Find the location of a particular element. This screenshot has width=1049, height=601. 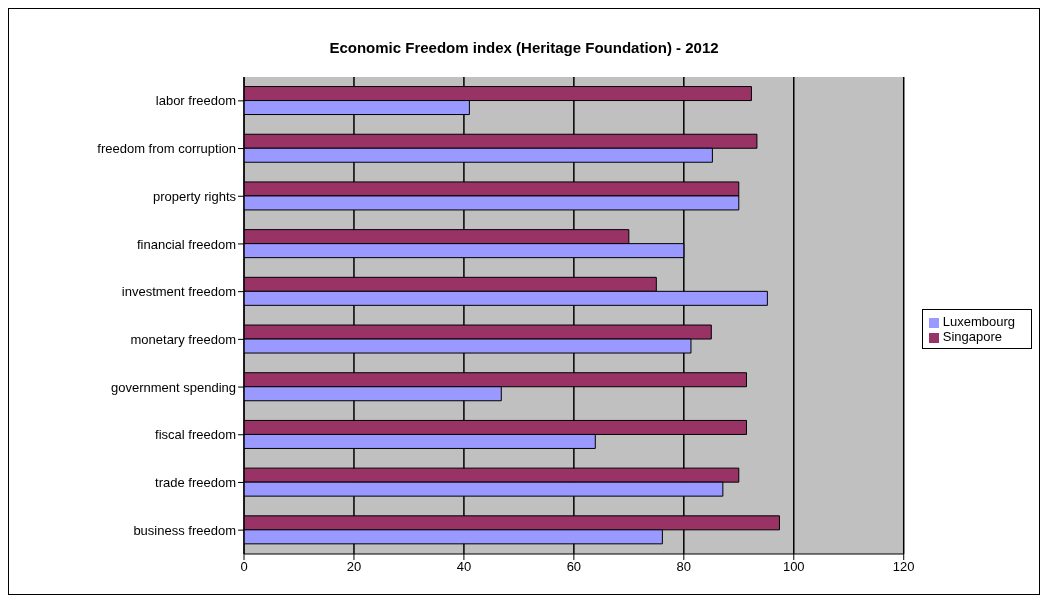

y-tick-label: monetary freedom is located at coordinates (183, 339).